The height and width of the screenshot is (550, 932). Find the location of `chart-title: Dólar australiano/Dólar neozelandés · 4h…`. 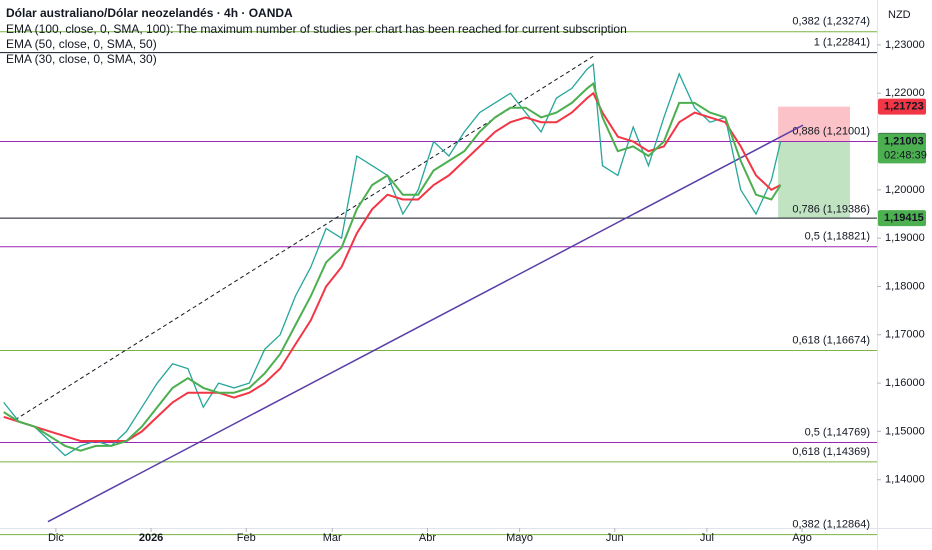

chart-title: Dólar australiano/Dólar neozelandés · 4h… is located at coordinates (149, 13).